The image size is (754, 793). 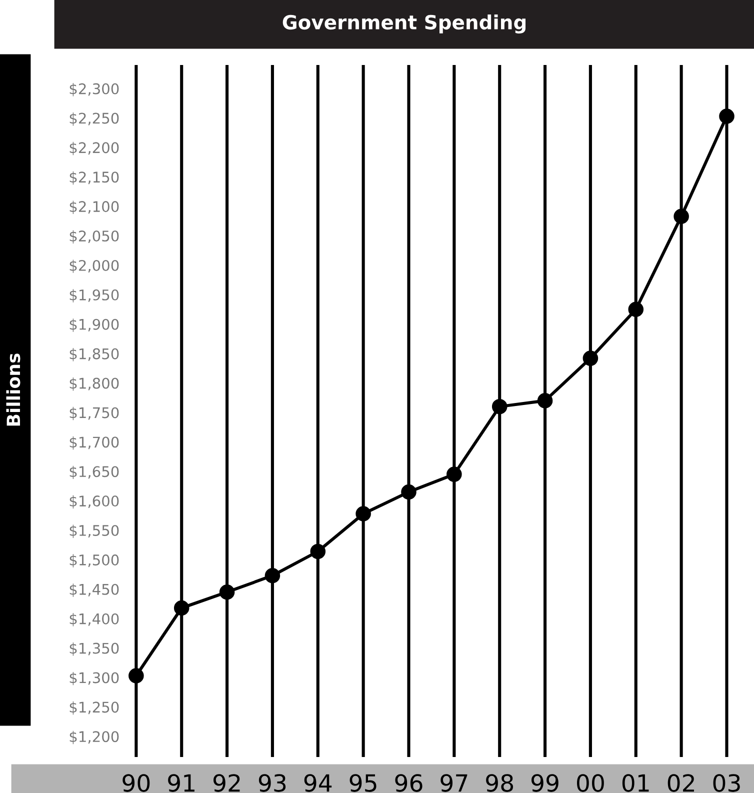 What do you see at coordinates (94, 708) in the screenshot?
I see `y-tick-label: $1,250` at bounding box center [94, 708].